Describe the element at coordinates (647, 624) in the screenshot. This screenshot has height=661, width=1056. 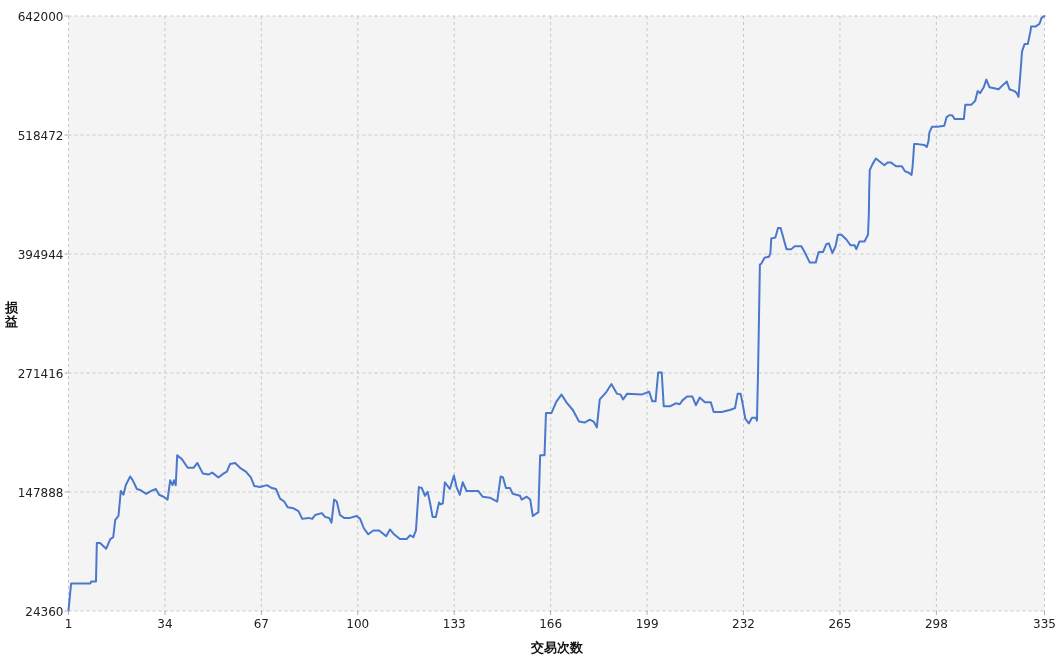
I see `x-tick-label: 199` at that location.